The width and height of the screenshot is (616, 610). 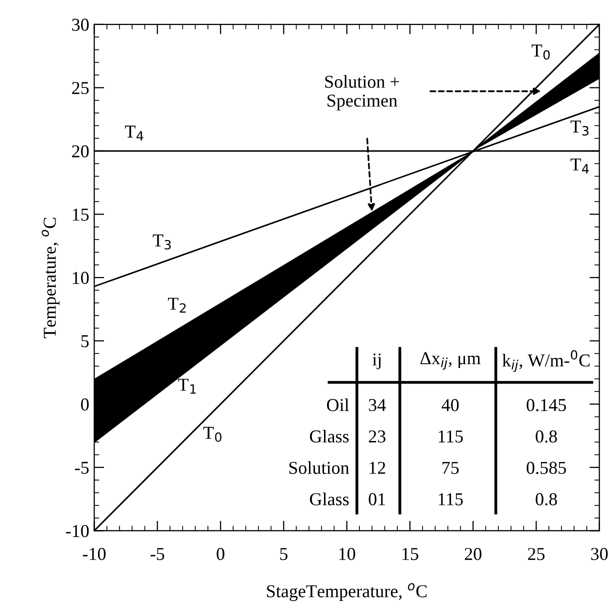 What do you see at coordinates (220, 554) in the screenshot?
I see `x-tick-label: 0` at bounding box center [220, 554].